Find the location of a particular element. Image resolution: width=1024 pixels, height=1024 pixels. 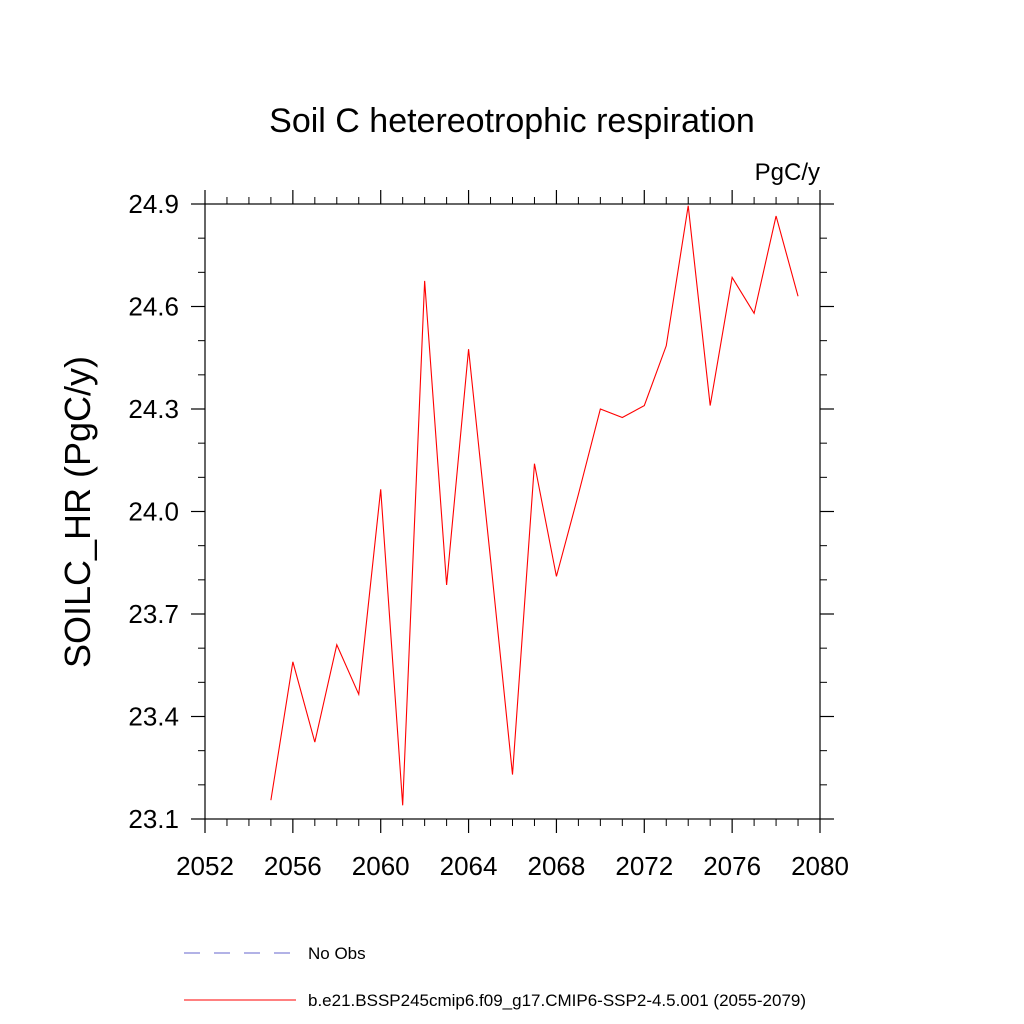

x-tick-label: 2076 is located at coordinates (732, 866).